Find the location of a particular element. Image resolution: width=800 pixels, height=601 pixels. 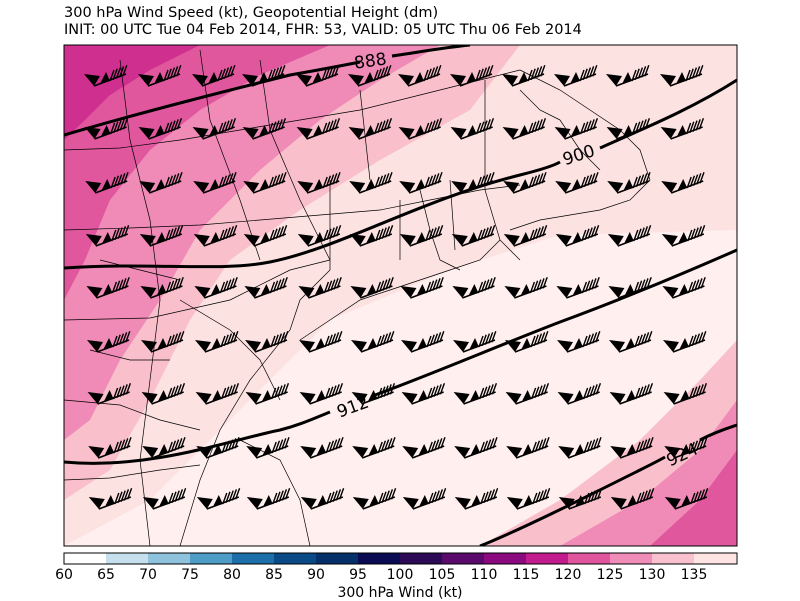

colorbar-tick-label: 90 is located at coordinates (316, 575).